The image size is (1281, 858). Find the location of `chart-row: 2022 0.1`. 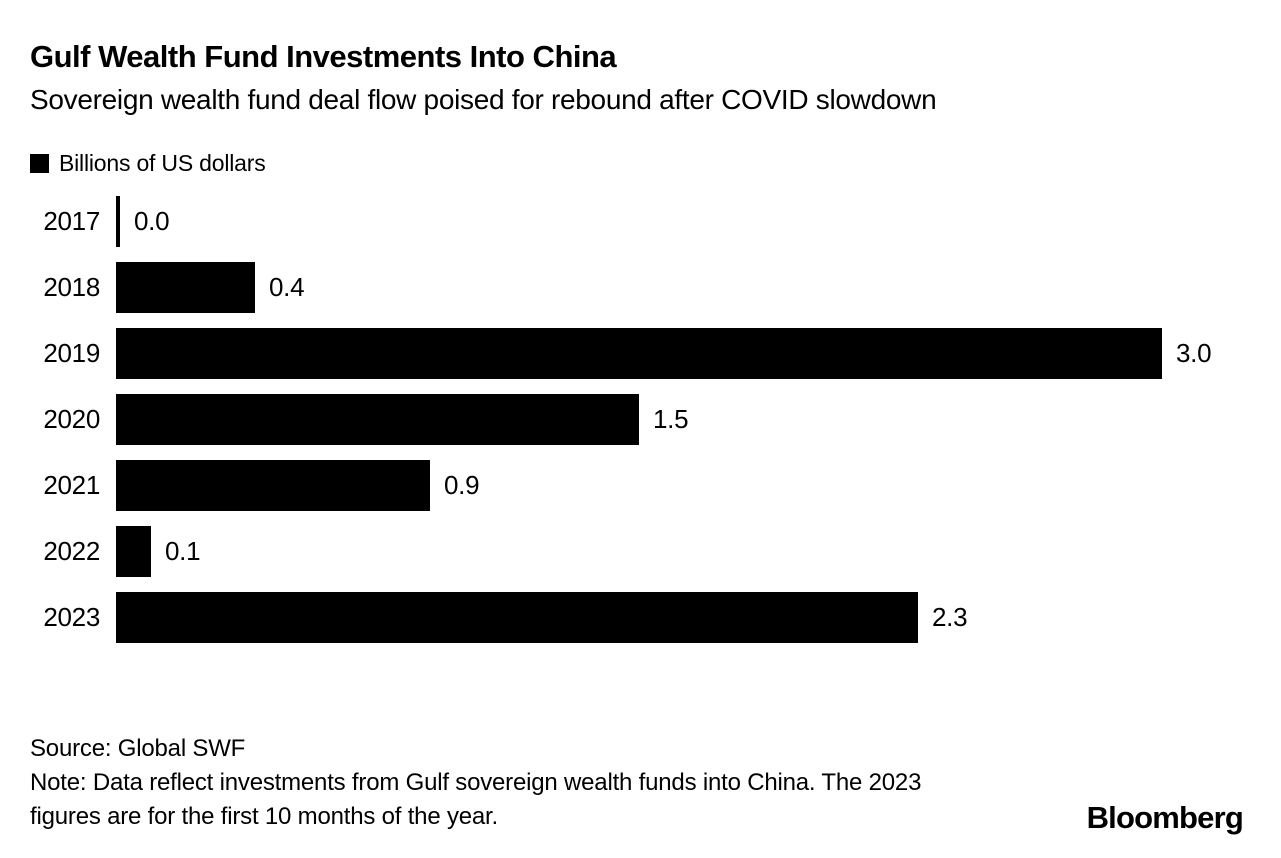

chart-row: 2022 0.1 is located at coordinates (640, 552).